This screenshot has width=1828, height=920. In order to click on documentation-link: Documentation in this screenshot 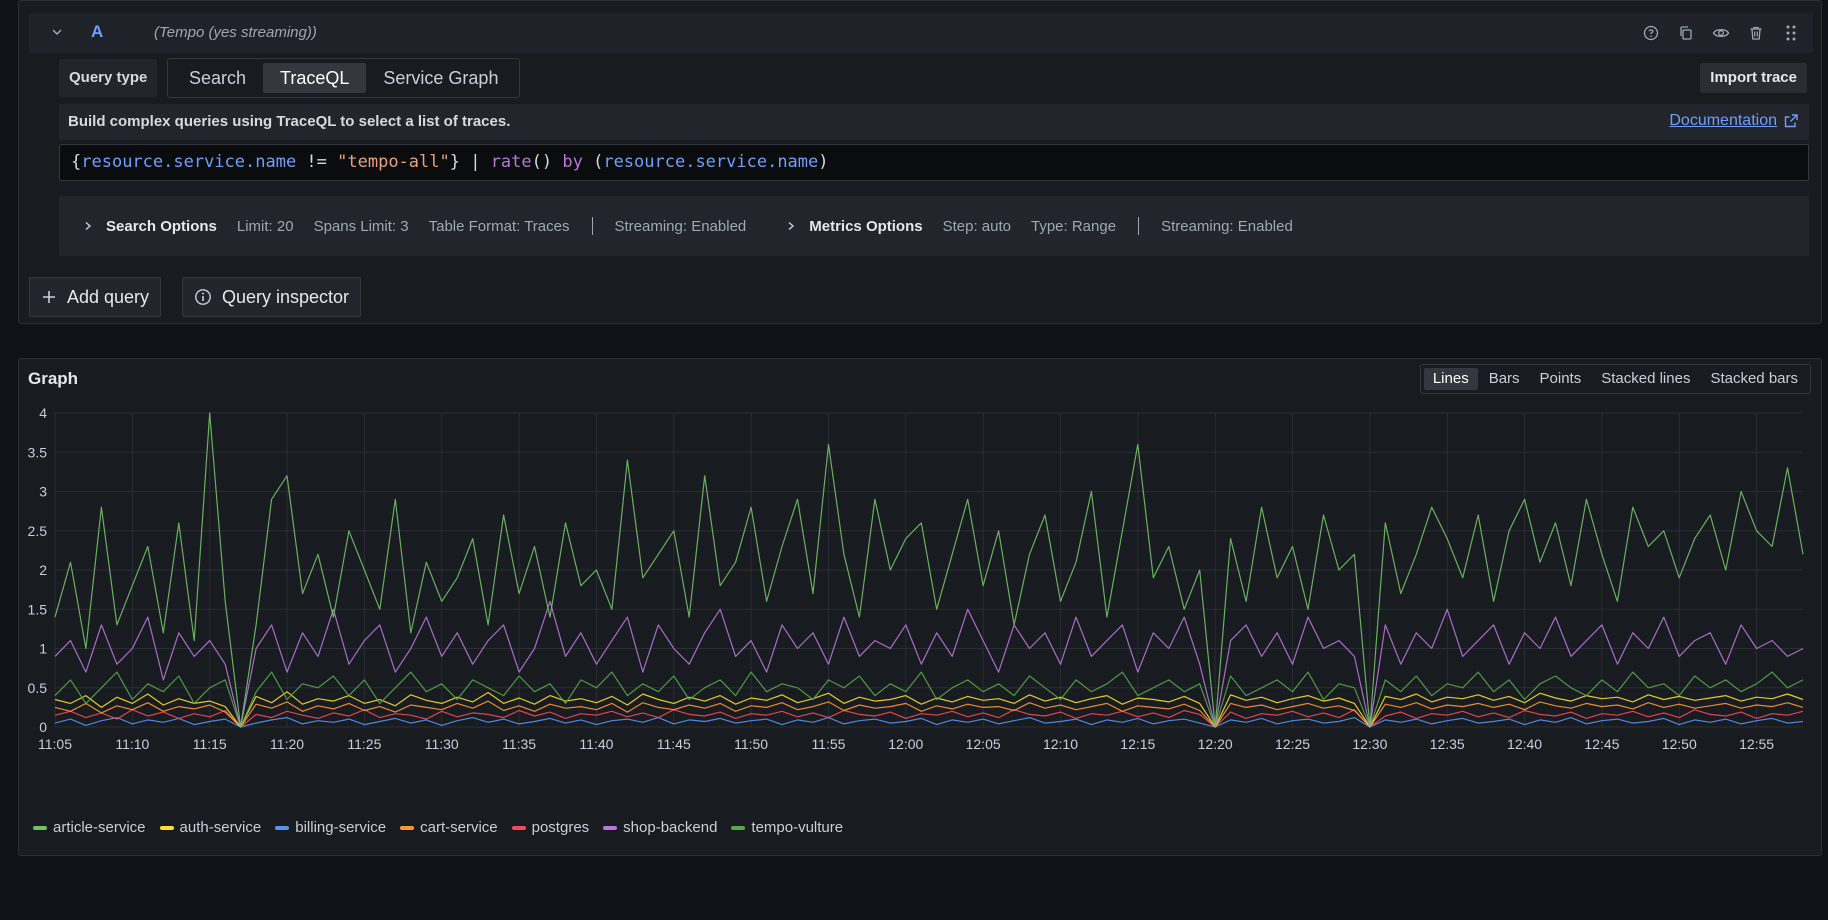, I will do `click(1734, 121)`.